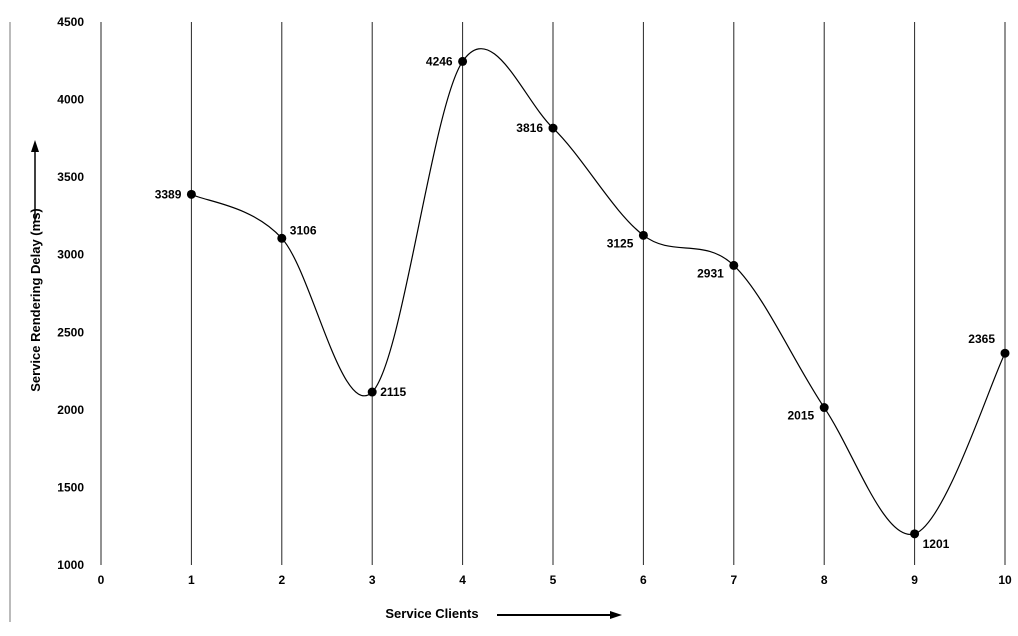 The width and height of the screenshot is (1018, 636). I want to click on data-label: 4246, so click(439, 61).